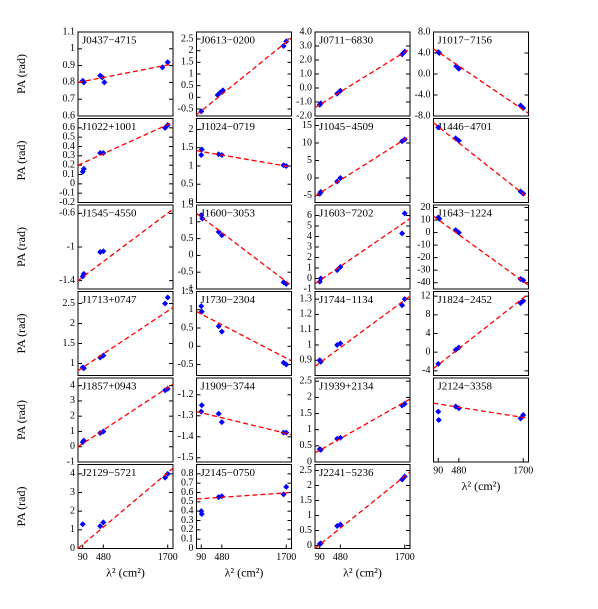 The width and height of the screenshot is (598, 609). What do you see at coordinates (346, 473) in the screenshot?
I see `panel-title: J2241−5236` at bounding box center [346, 473].